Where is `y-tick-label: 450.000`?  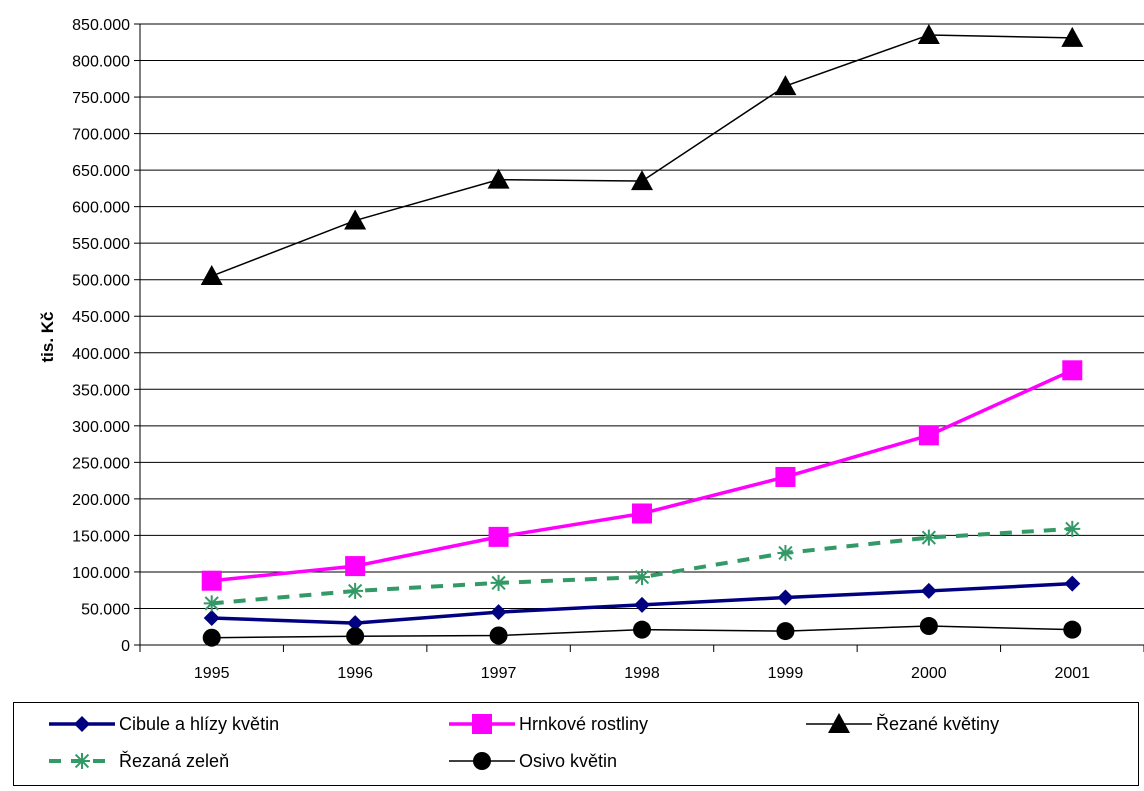
y-tick-label: 450.000 is located at coordinates (101, 317).